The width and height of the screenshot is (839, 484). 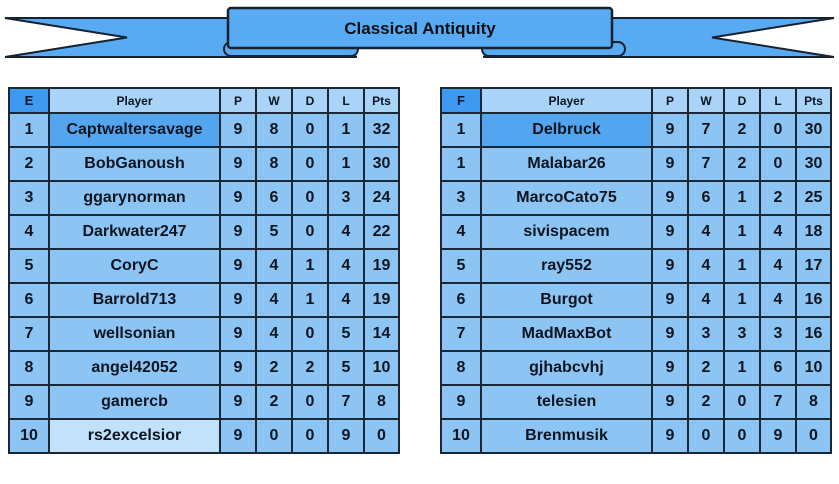 I want to click on banner-title: Classical Antiquity, so click(x=420, y=28).